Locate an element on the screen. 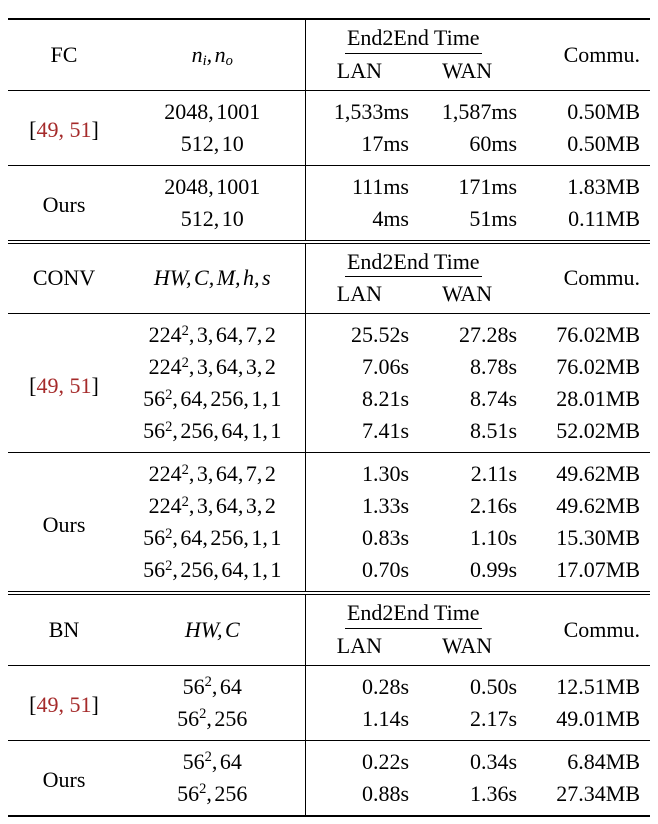 This screenshot has width=658, height=824. lan-cell: 1.33s is located at coordinates (358, 506).